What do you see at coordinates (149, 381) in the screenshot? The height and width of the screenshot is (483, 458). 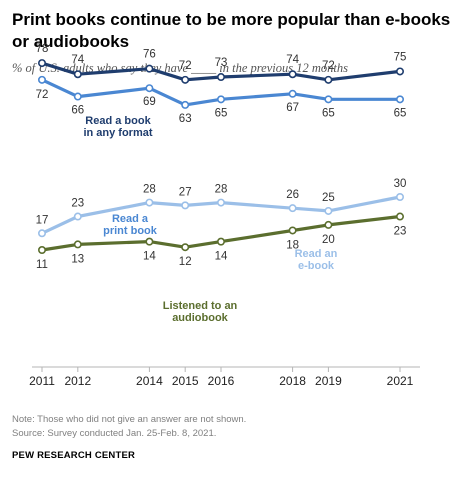 I see `x-tick-label: 2014` at bounding box center [149, 381].